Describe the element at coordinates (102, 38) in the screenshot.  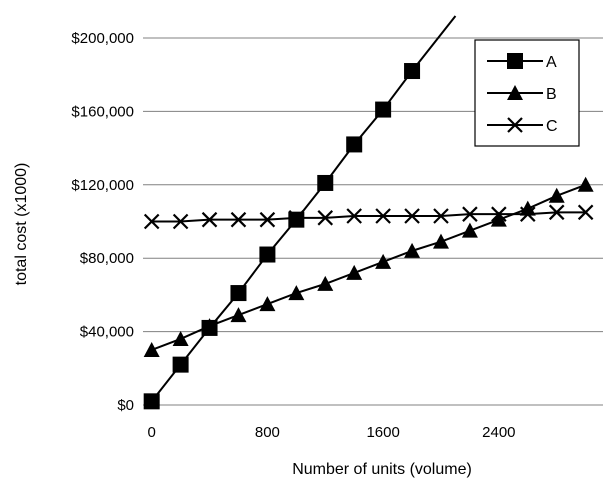
I see `y-tick-label: $200,000` at that location.